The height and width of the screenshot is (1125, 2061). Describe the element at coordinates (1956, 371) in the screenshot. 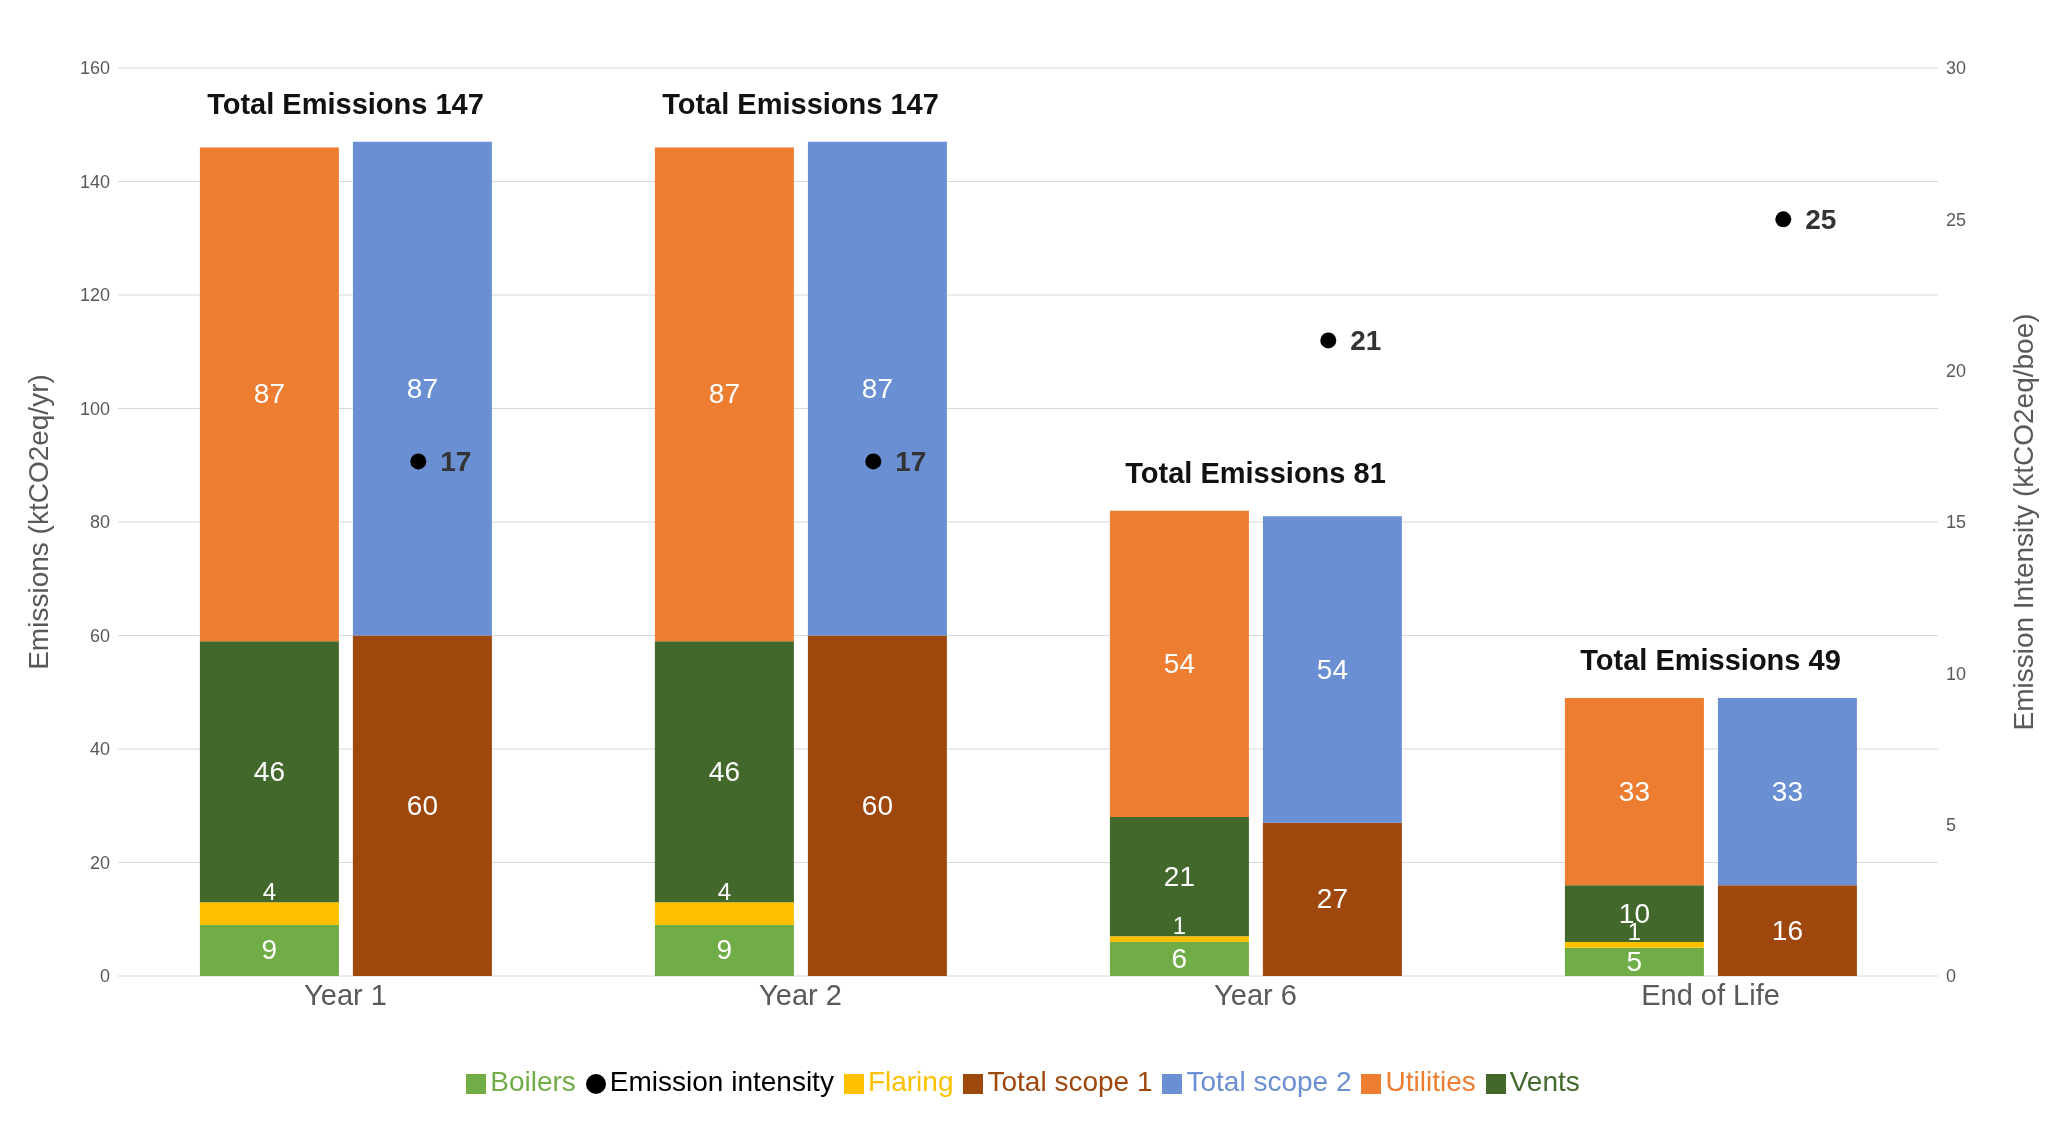

I see `y2-tick-label: 20` at that location.